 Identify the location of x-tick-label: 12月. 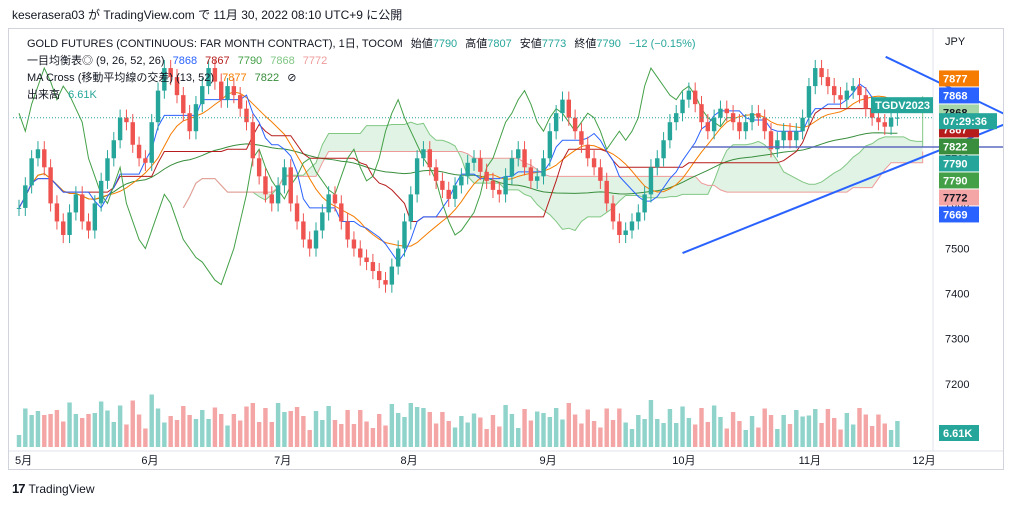
(923, 461).